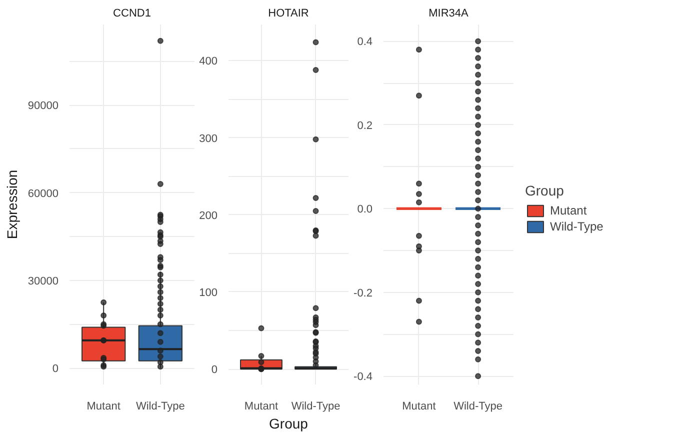 The image size is (684, 441). I want to click on y-tick-label: 90000, so click(43, 106).